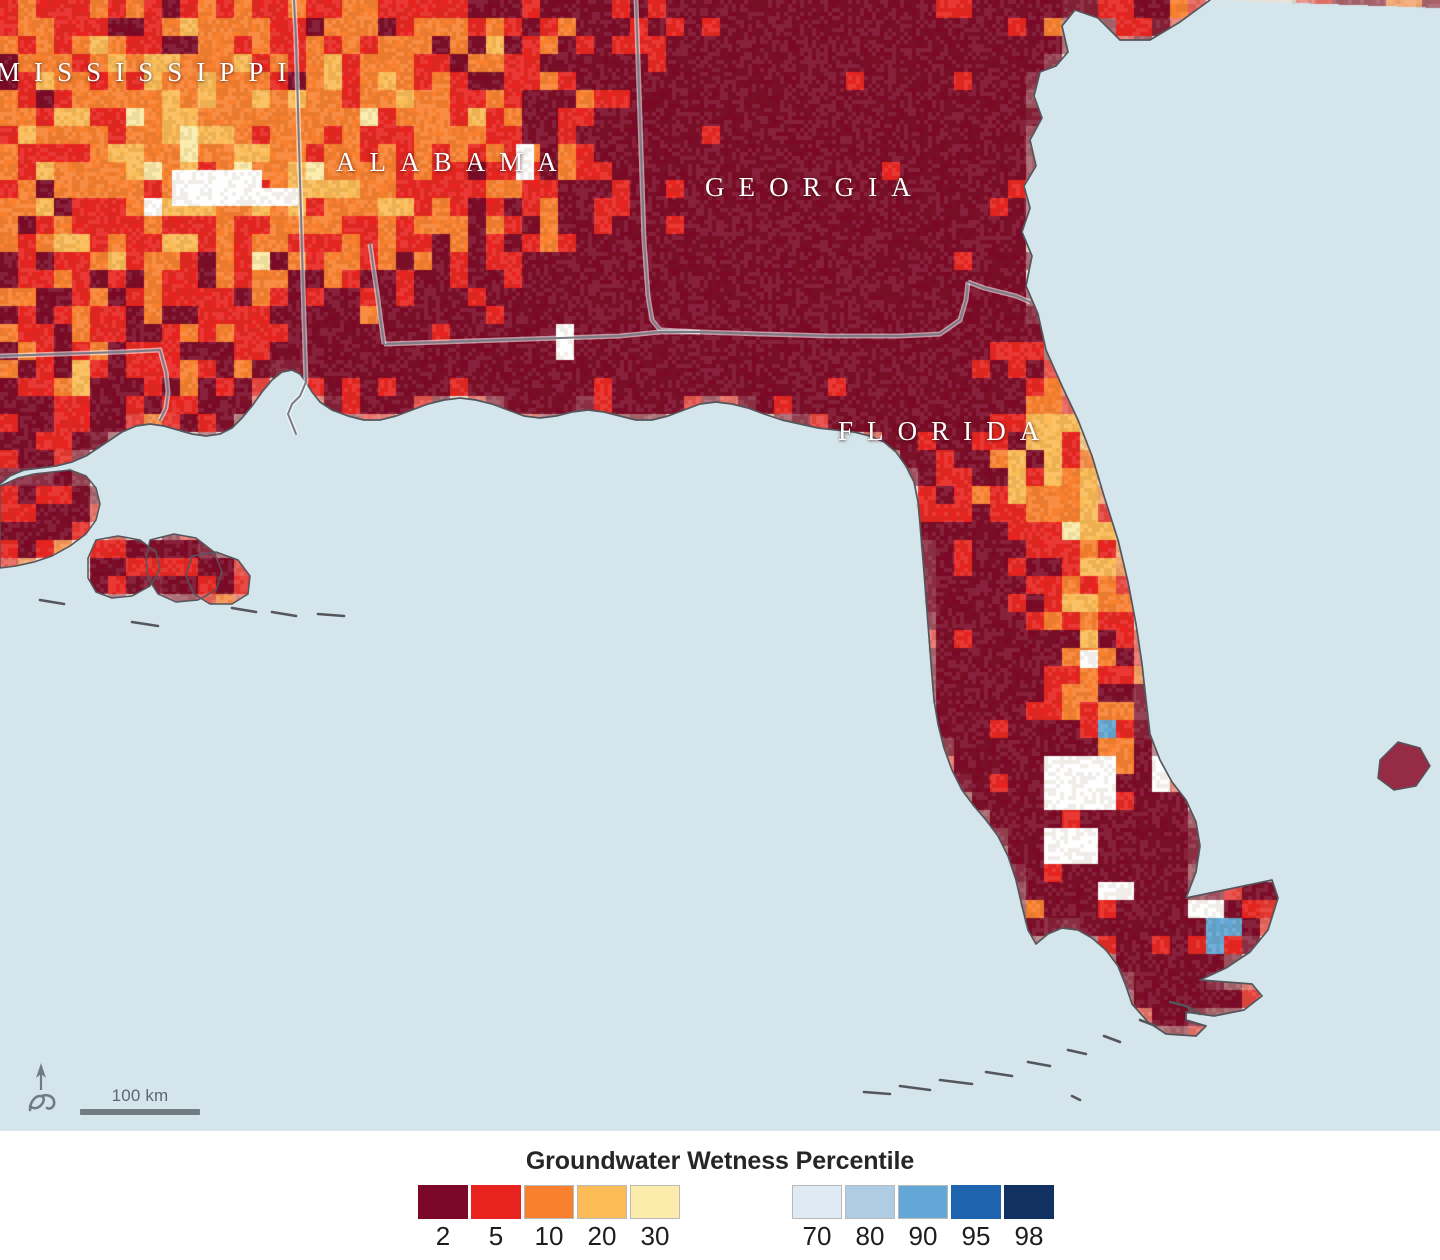  I want to click on map-furniture: 100 km, so click(115, 1090).